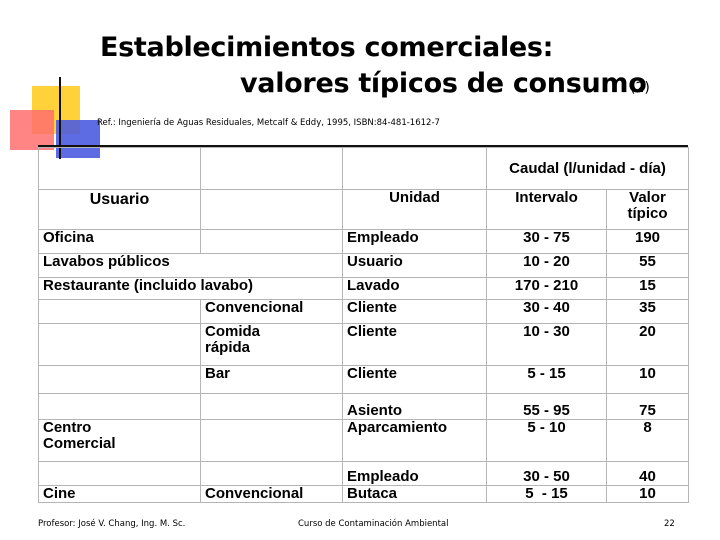  Describe the element at coordinates (271, 344) in the screenshot. I see `cell-tipo: Comida rápida` at that location.